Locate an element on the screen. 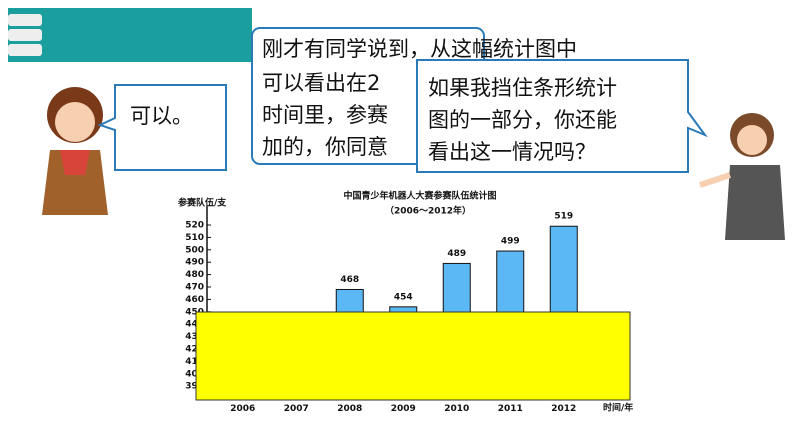  y-tick-label: 430 is located at coordinates (194, 337).